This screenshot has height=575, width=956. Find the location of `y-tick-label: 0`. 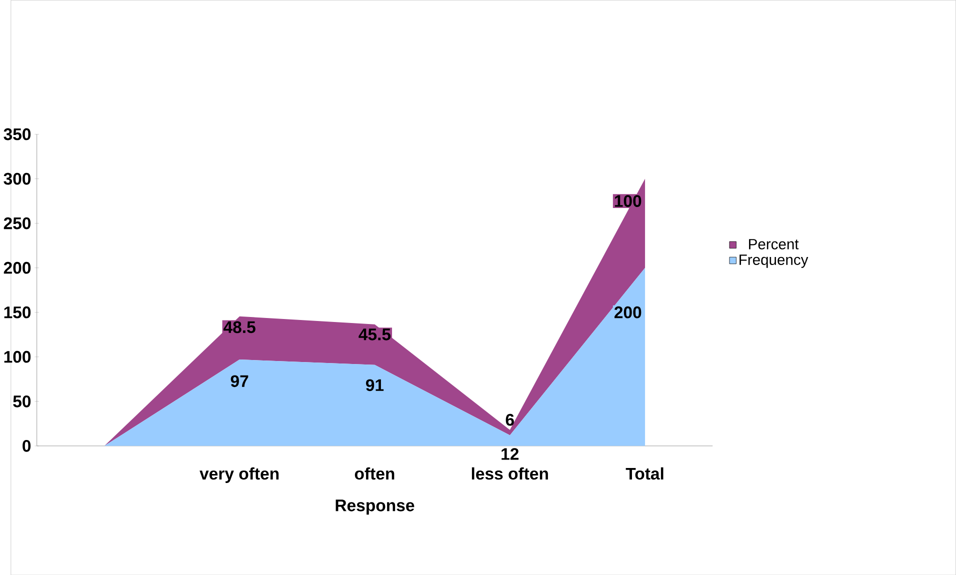

y-tick-label: 0 is located at coordinates (26, 446).